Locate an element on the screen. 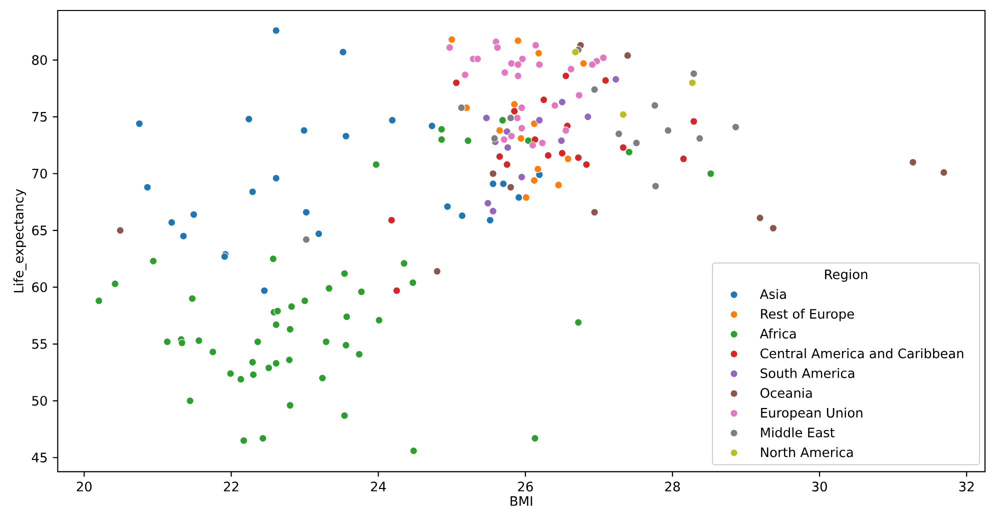 The height and width of the screenshot is (525, 997). legend-label: North America is located at coordinates (807, 452).